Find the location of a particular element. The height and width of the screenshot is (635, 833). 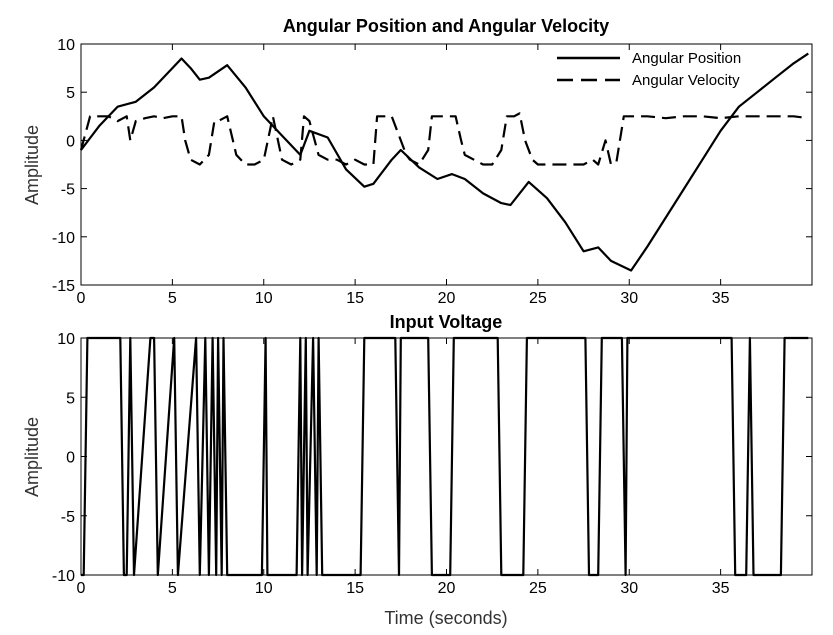

top-y-tick-label: 5 is located at coordinates (70, 93).